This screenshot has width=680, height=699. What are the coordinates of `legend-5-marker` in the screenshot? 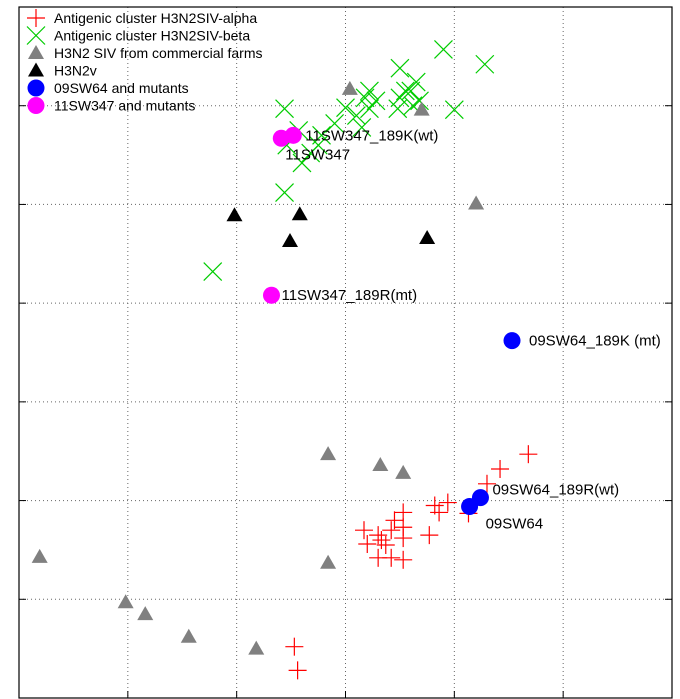 It's located at (36, 105).